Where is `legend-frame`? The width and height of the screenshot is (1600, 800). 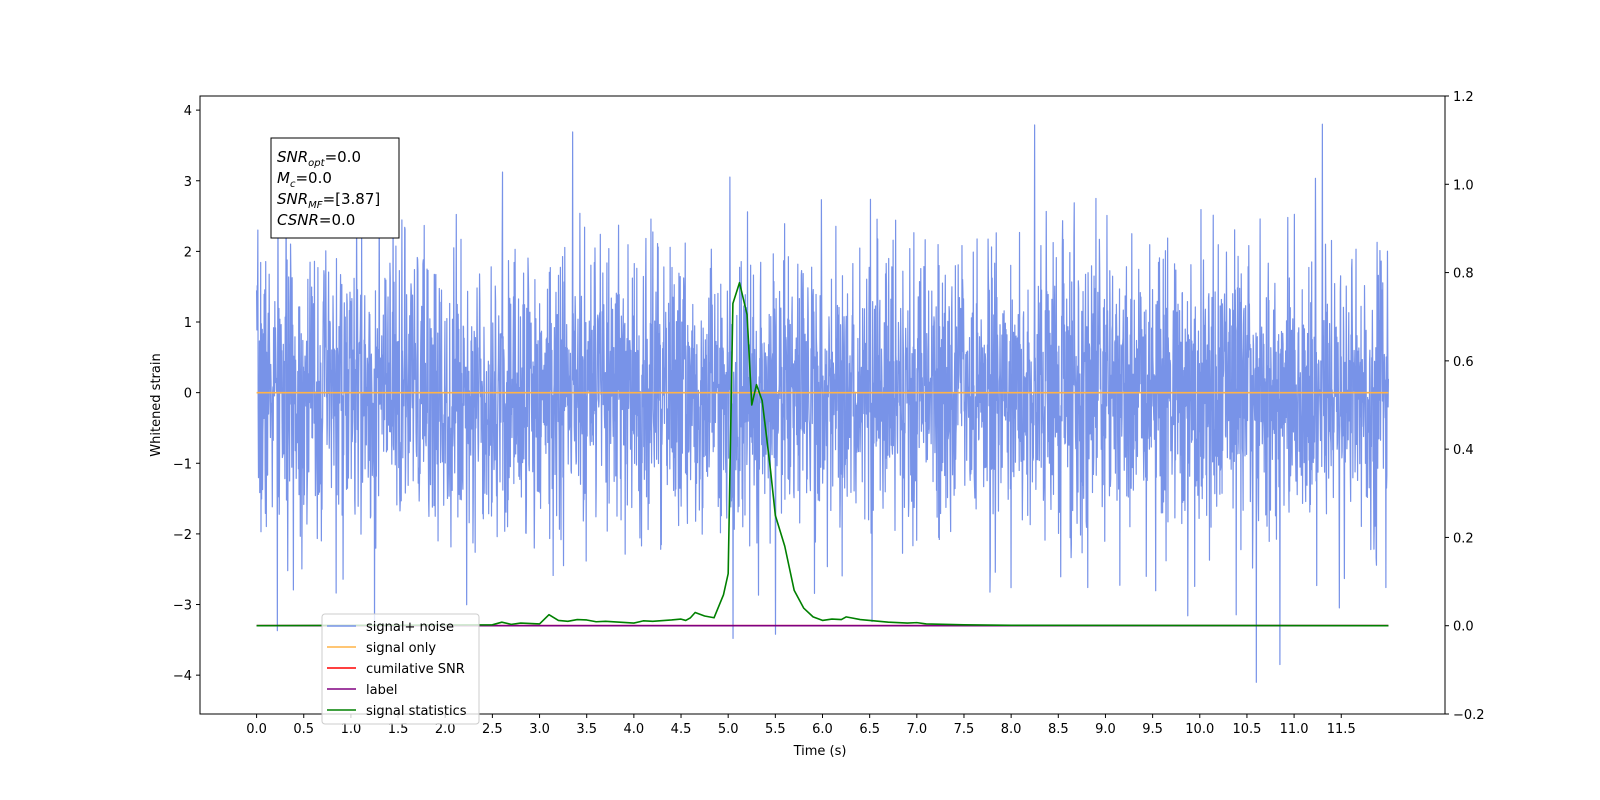 legend-frame is located at coordinates (400, 669).